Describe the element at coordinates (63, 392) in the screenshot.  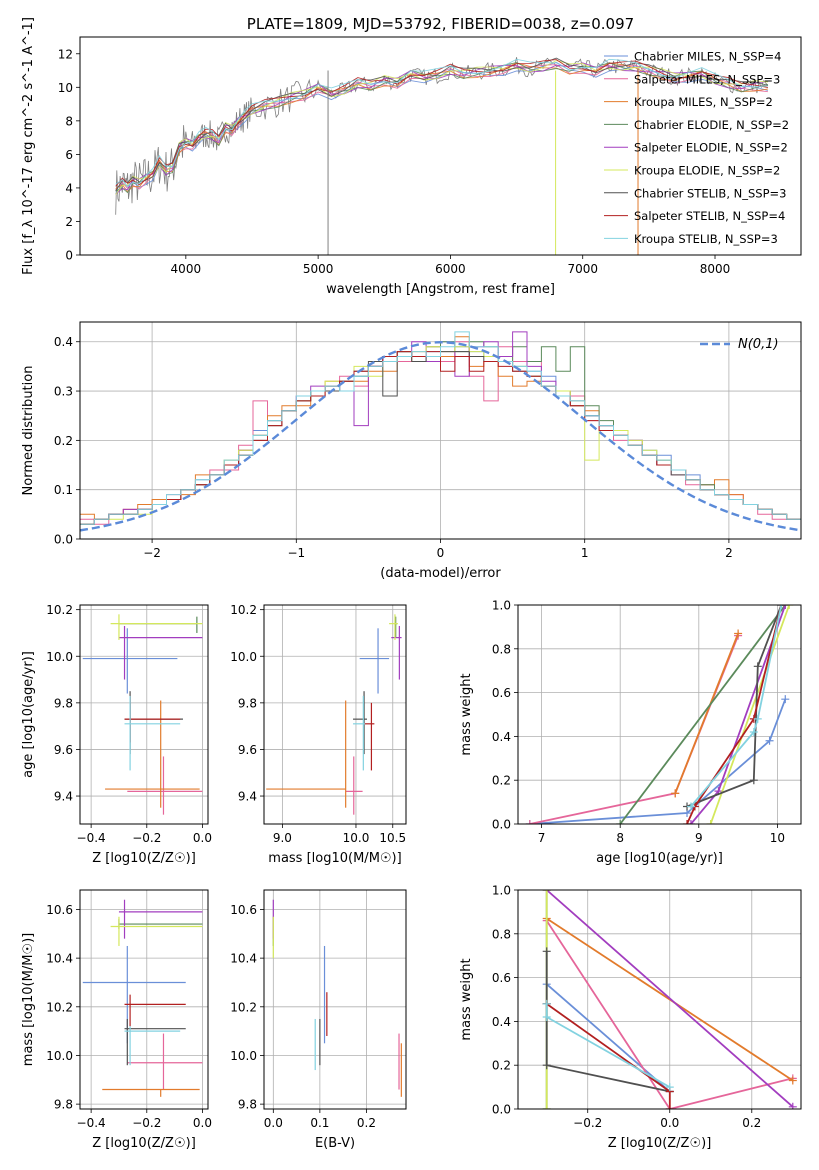
I see `y-tick-label: 0.3` at that location.